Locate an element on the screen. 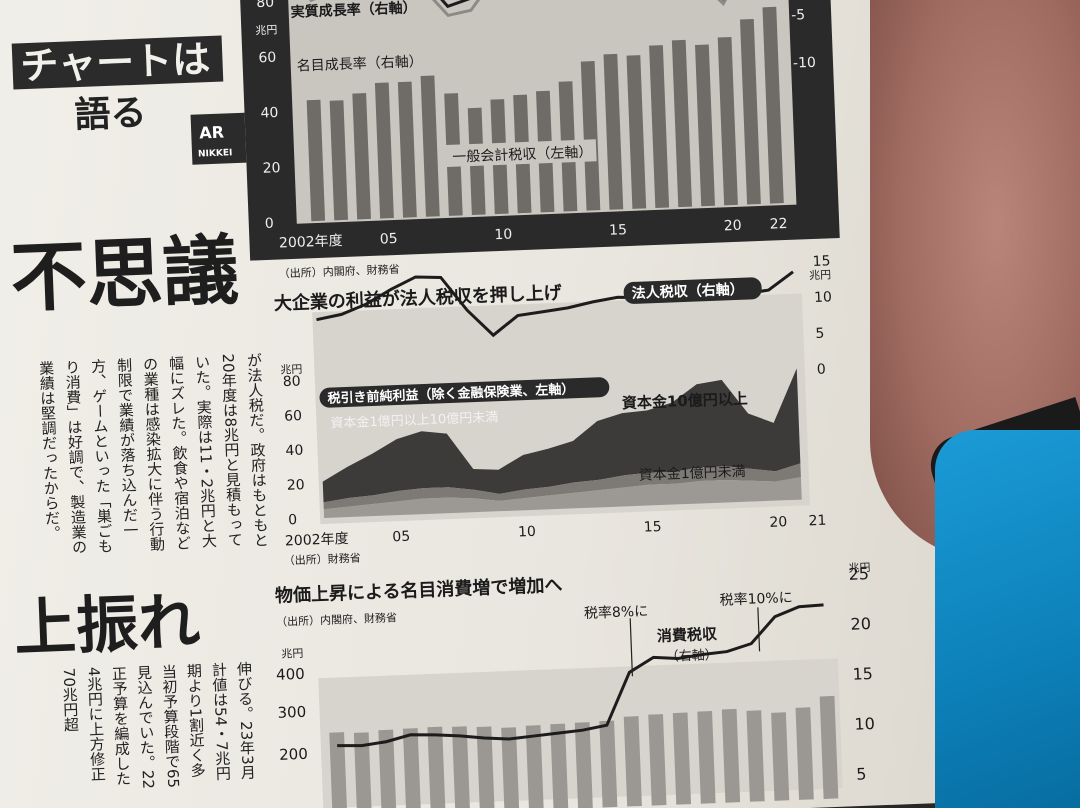 Image resolution: width=1080 pixels, height=808 pixels. chart3-right-unit: 兆円 is located at coordinates (859, 568).